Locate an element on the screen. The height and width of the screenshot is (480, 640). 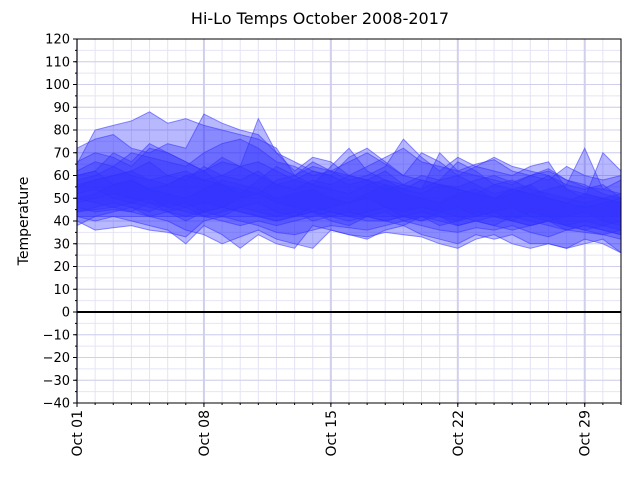
y-tick-label: 110 is located at coordinates (57, 62).